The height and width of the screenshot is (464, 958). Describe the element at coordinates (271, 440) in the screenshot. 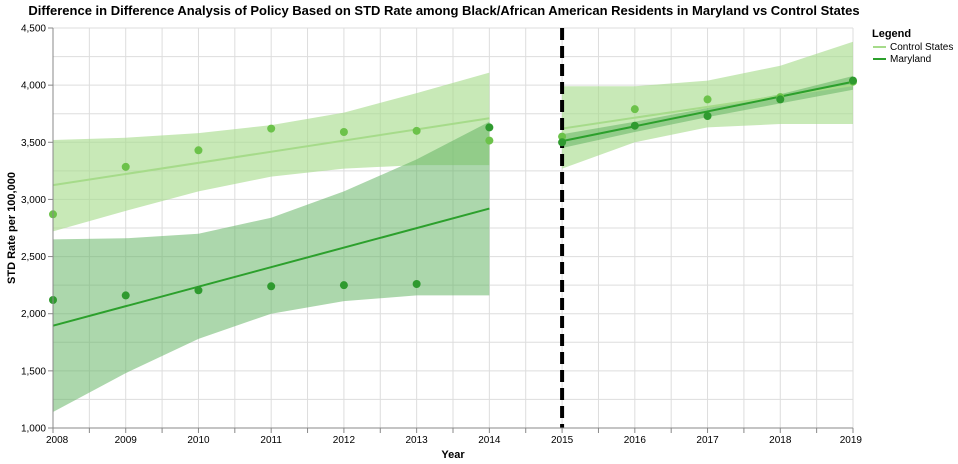

I see `x-tick-label: 2011` at that location.